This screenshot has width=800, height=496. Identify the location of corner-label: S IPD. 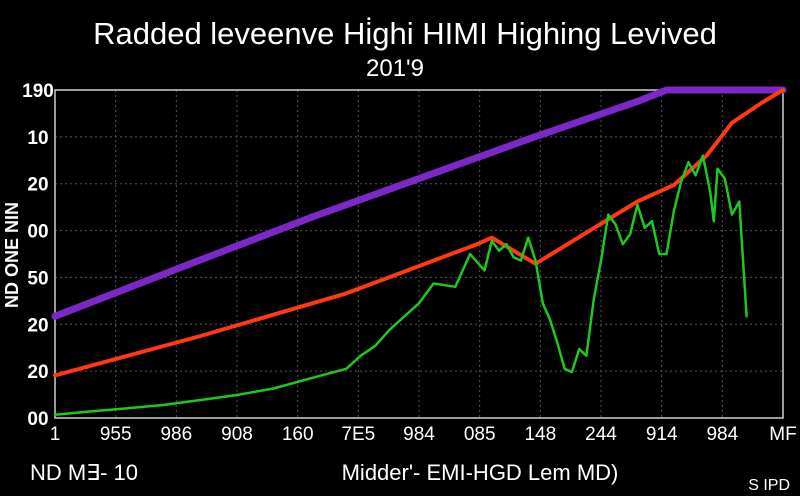
(769, 485).